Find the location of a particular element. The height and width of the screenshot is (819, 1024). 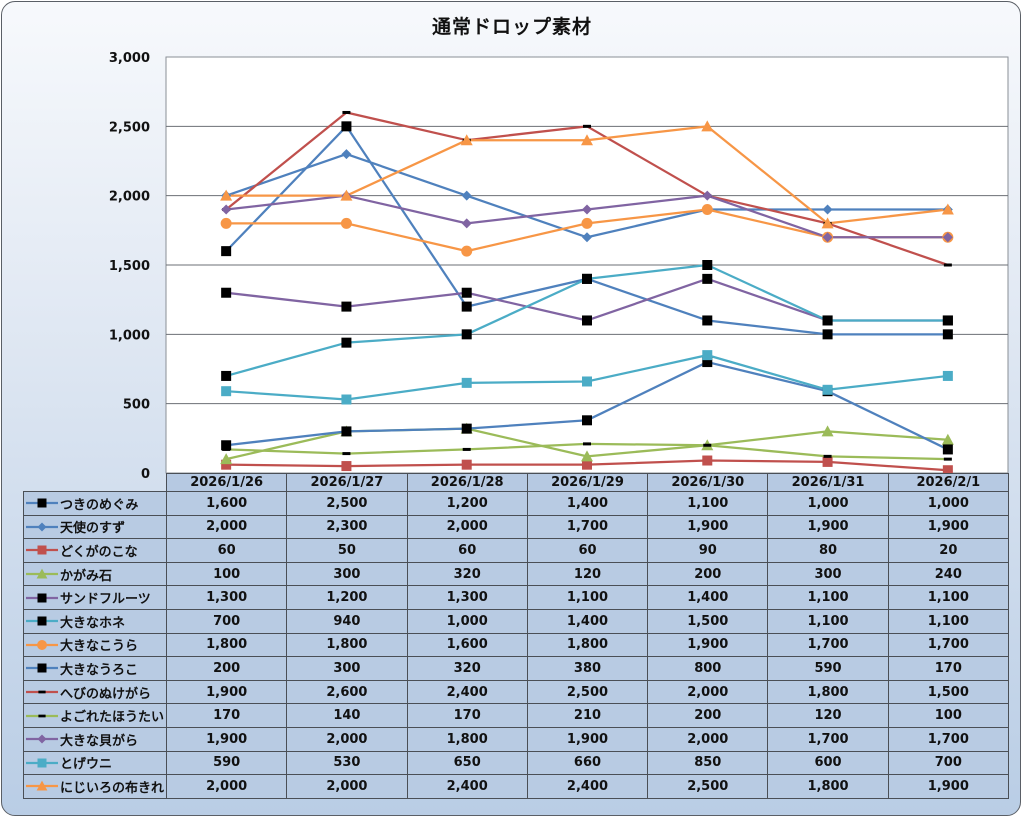

data-label: 240 is located at coordinates (948, 574).